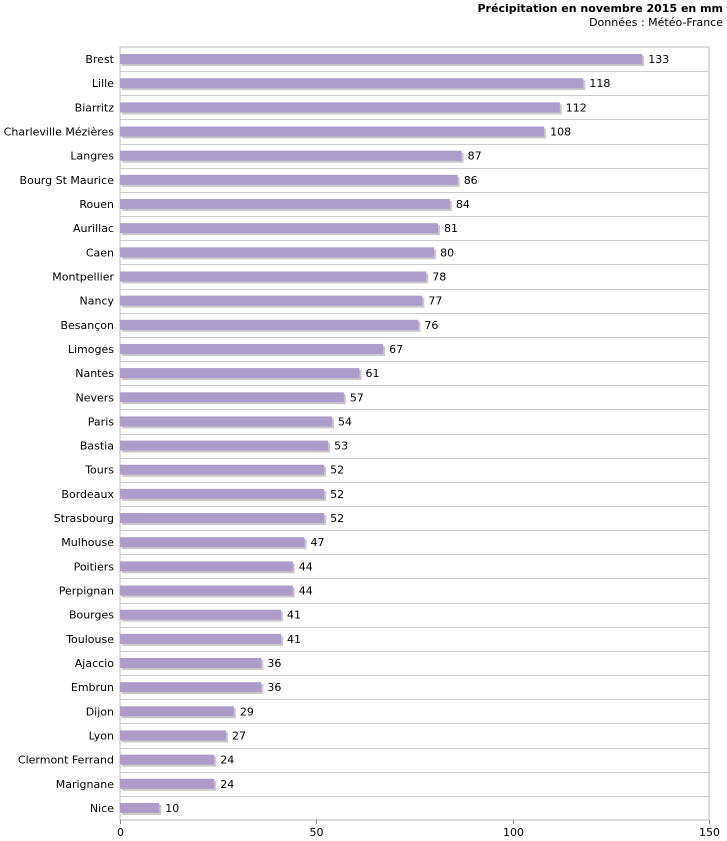  What do you see at coordinates (513, 832) in the screenshot?
I see `x-tick-label: 100` at bounding box center [513, 832].